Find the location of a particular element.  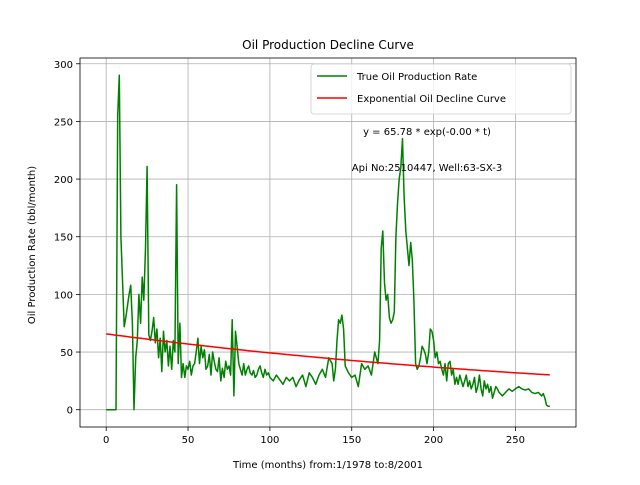

y-tick-label: 250 is located at coordinates (63, 122).